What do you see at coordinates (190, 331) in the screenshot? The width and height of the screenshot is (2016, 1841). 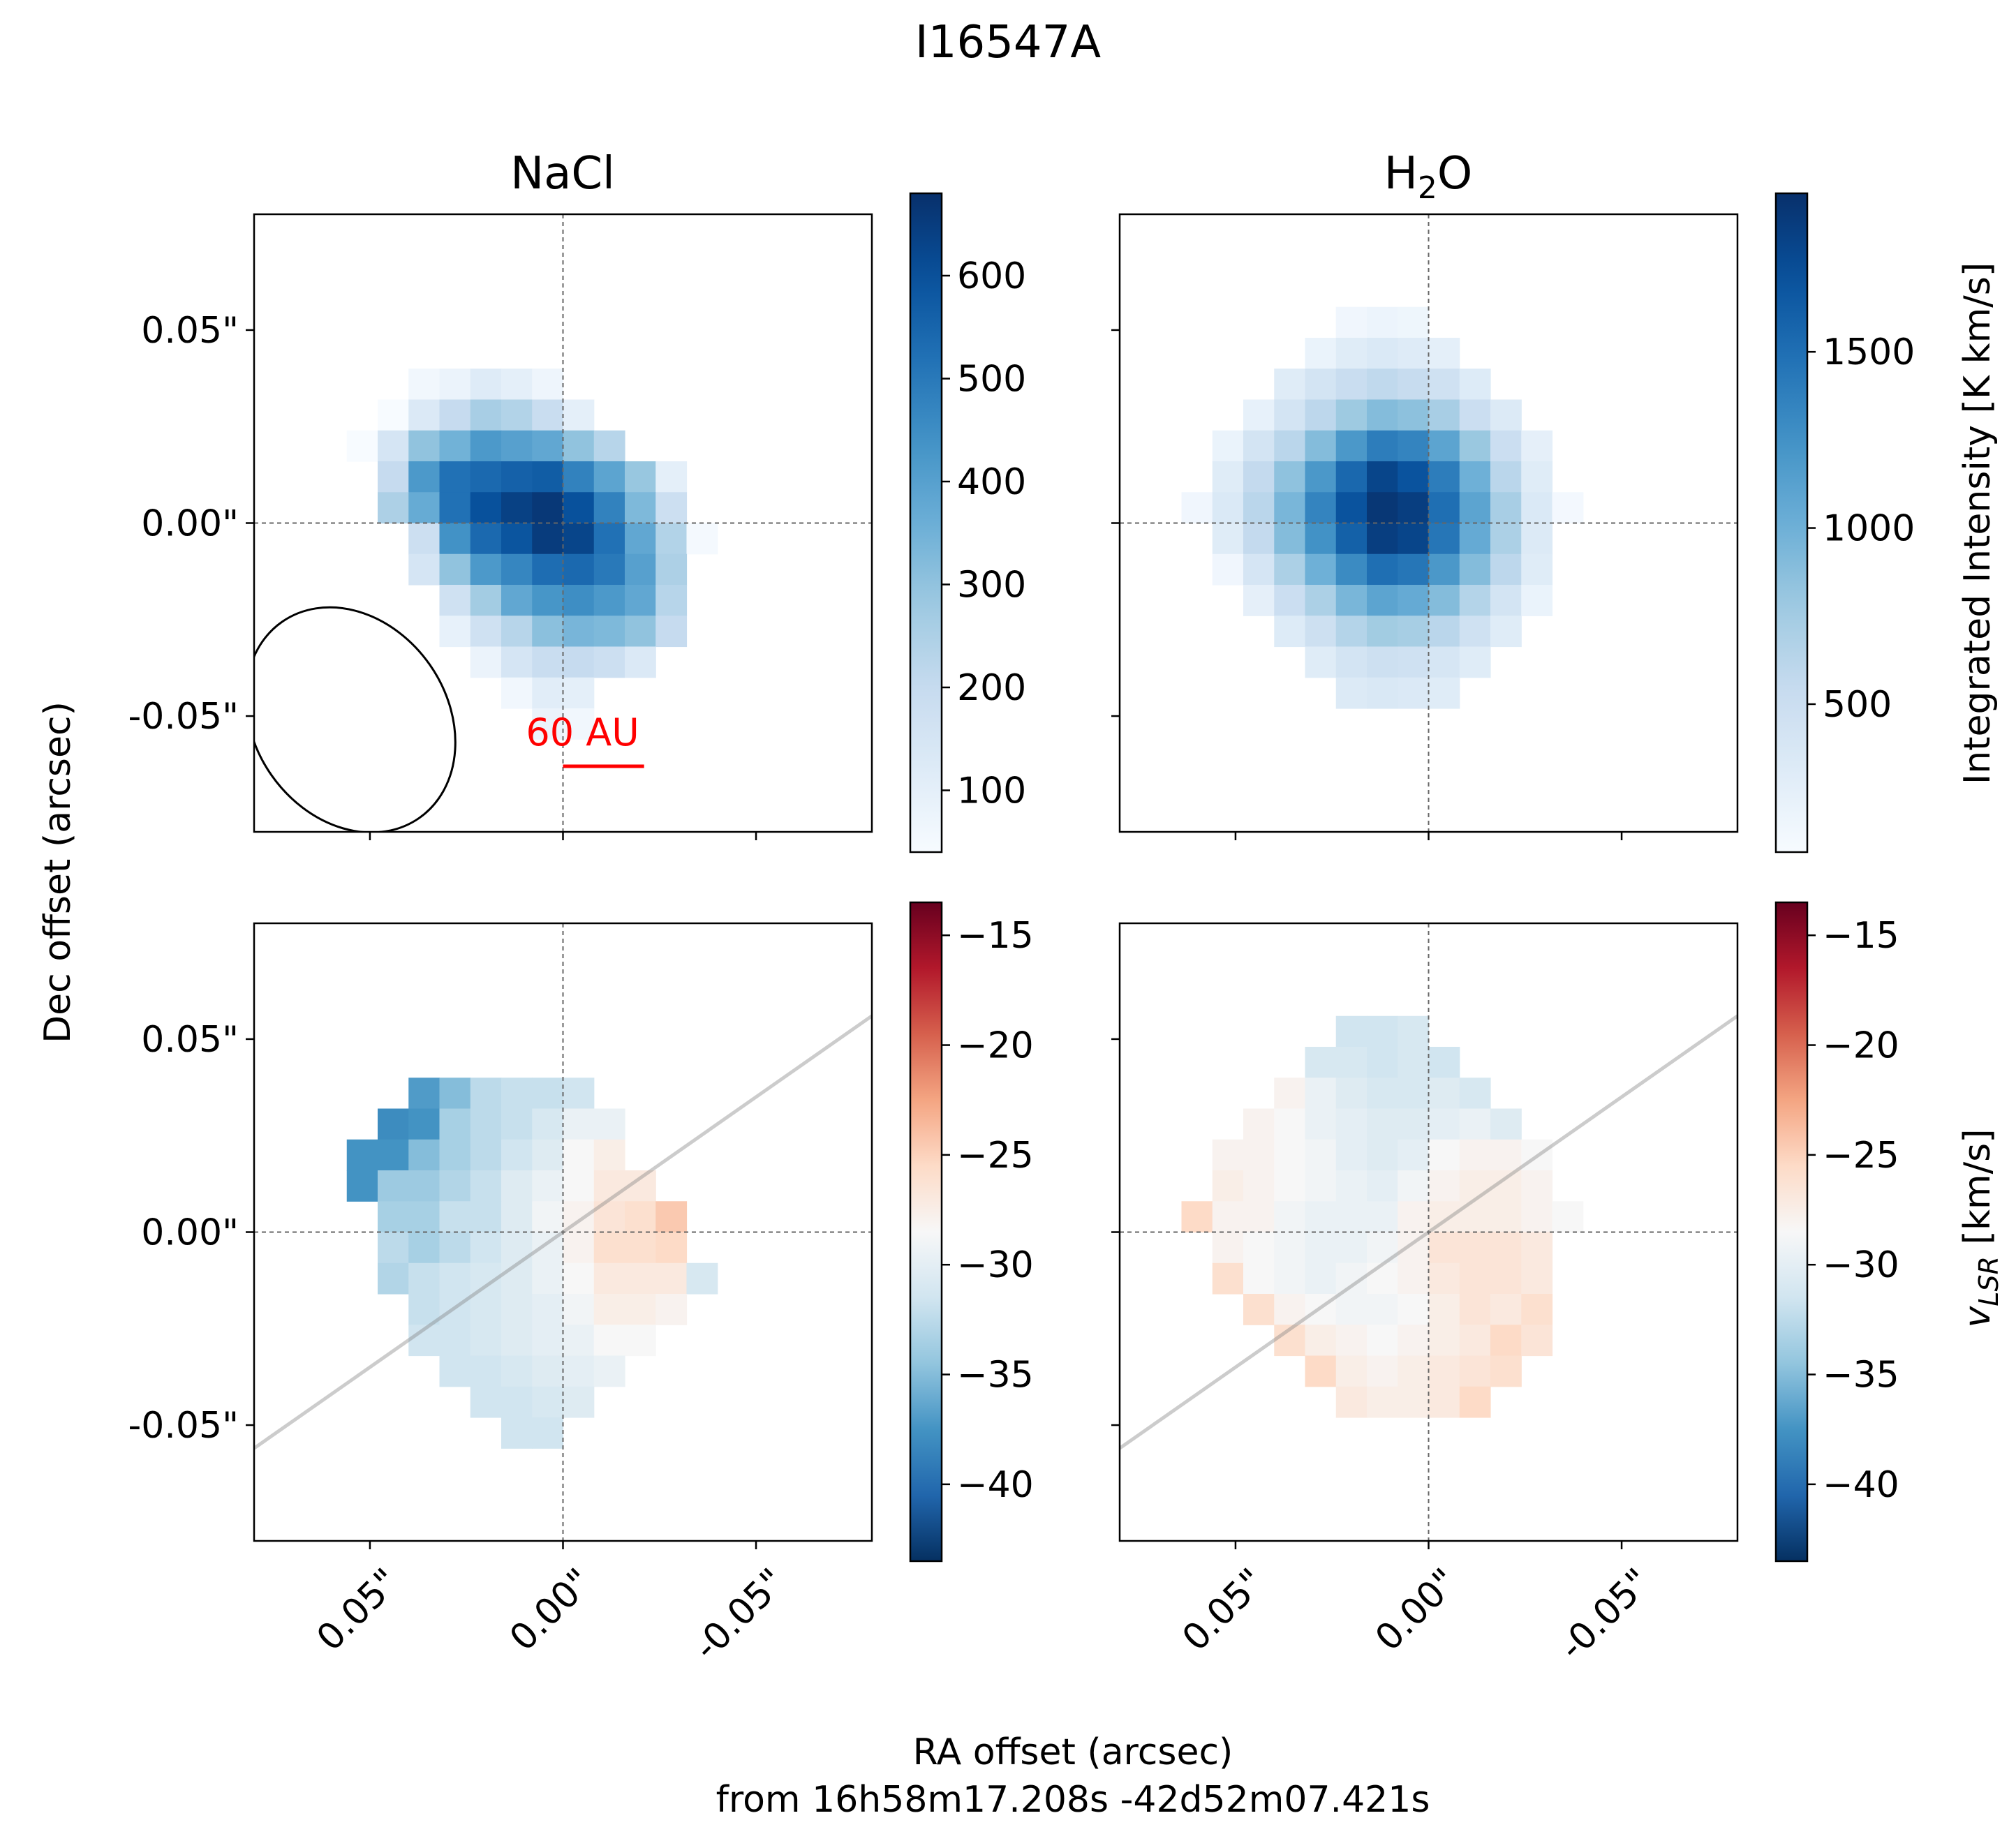 I see `y-tick-label: 0.05"` at bounding box center [190, 331].